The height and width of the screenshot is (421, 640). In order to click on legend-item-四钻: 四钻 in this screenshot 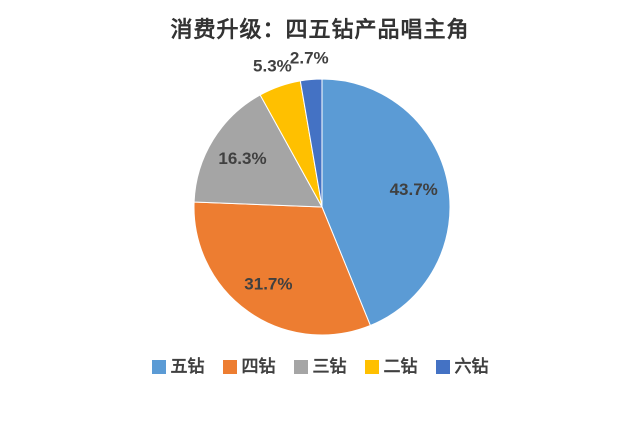, I will do `click(249, 366)`.